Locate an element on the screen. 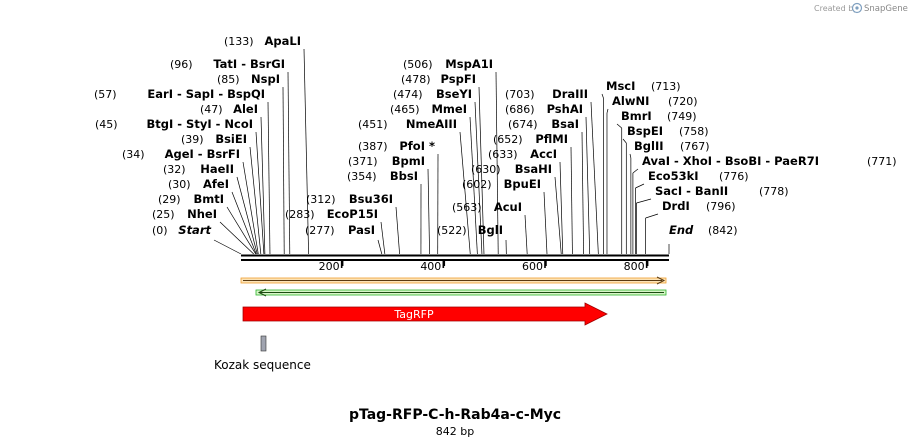 The width and height of the screenshot is (911, 446). site-label-haeii: HaeII is located at coordinates (217, 169).